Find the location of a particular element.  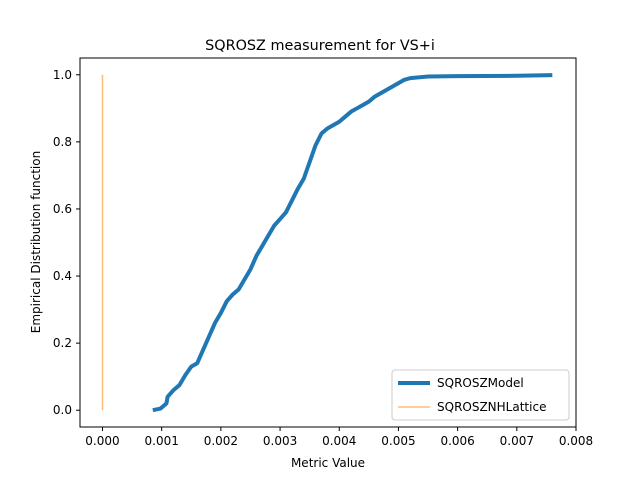

legend-box is located at coordinates (480, 395).